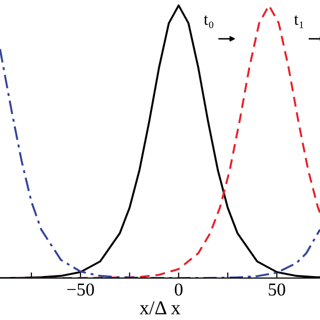 This screenshot has width=320, height=320. I want to click on x-tick-label: 0, so click(178, 289).